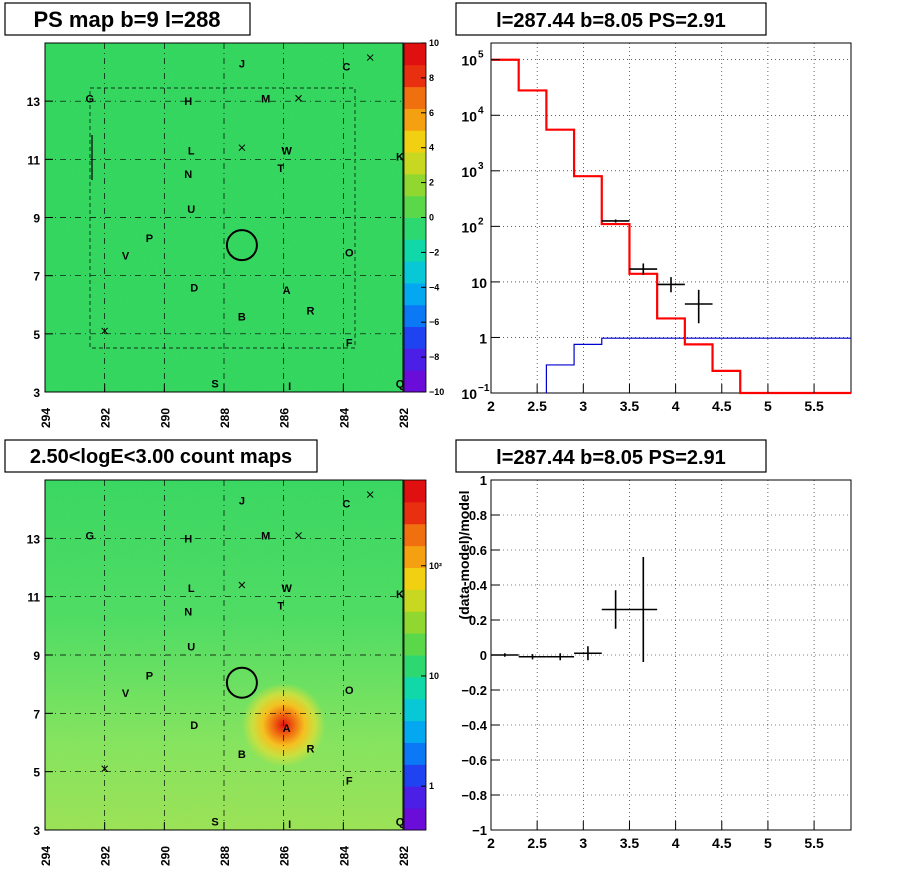 The width and height of the screenshot is (898, 875). Describe the element at coordinates (655, 836) in the screenshot. I see `residuals-x-ticks: 2 2.5 3 3.5 4 4.5 5 5.5` at that location.